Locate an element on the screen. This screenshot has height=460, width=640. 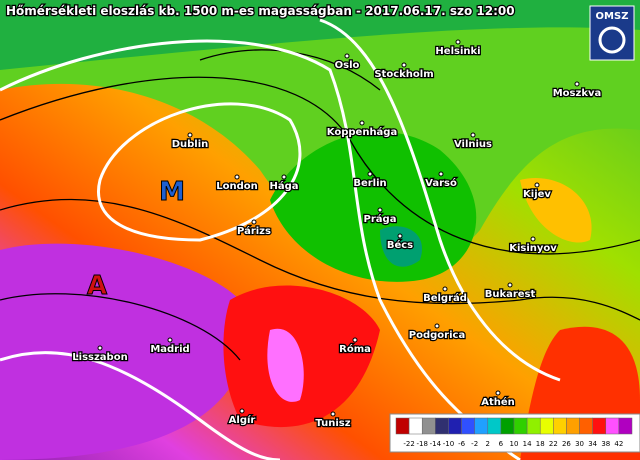
zone-cool is located at coordinates (401, 246).